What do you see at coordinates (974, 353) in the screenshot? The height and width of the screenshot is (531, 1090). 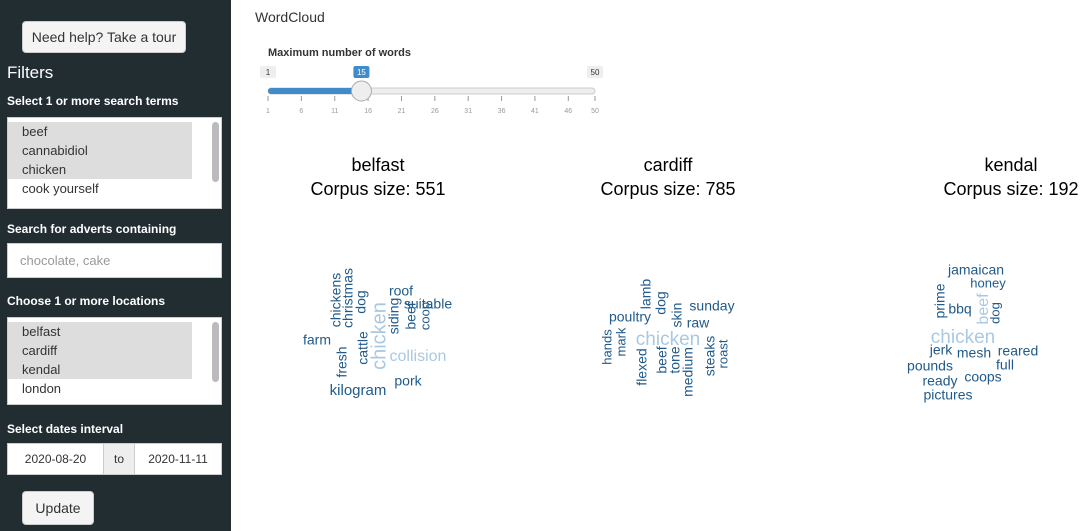 I see `cloud-word: mesh` at bounding box center [974, 353].